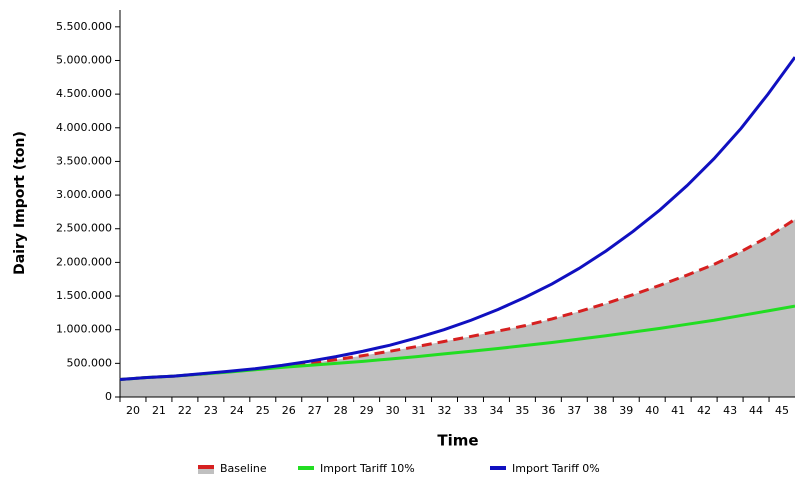 This screenshot has width=795, height=482. I want to click on y-tick-label: 2.000.000, so click(84, 261).